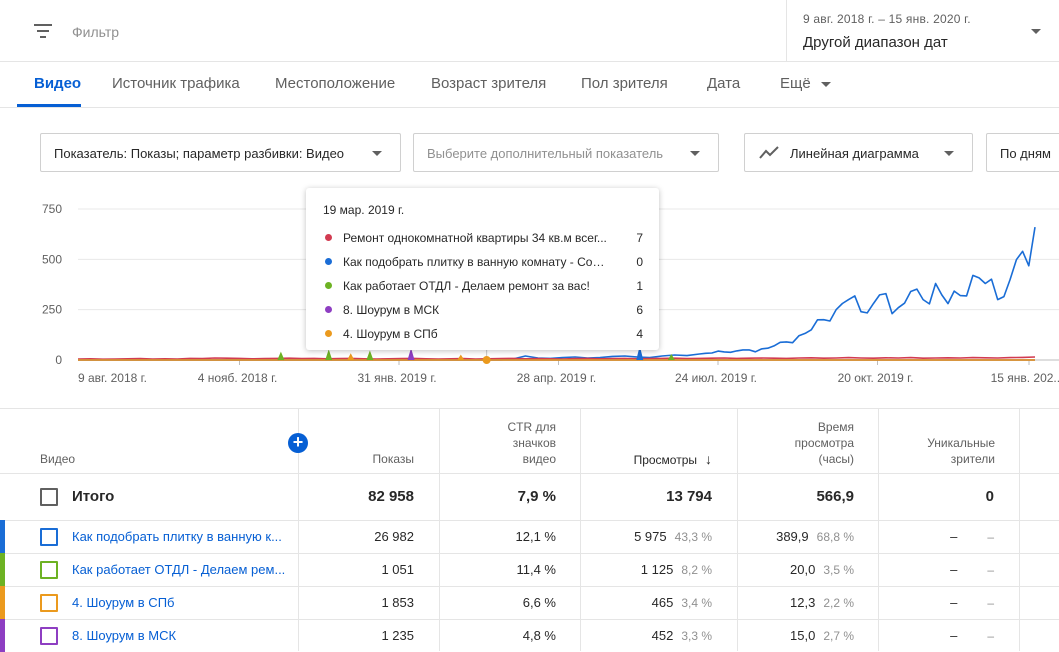 The width and height of the screenshot is (1059, 652). What do you see at coordinates (49, 497) in the screenshot?
I see `select-all-checkbox` at bounding box center [49, 497].